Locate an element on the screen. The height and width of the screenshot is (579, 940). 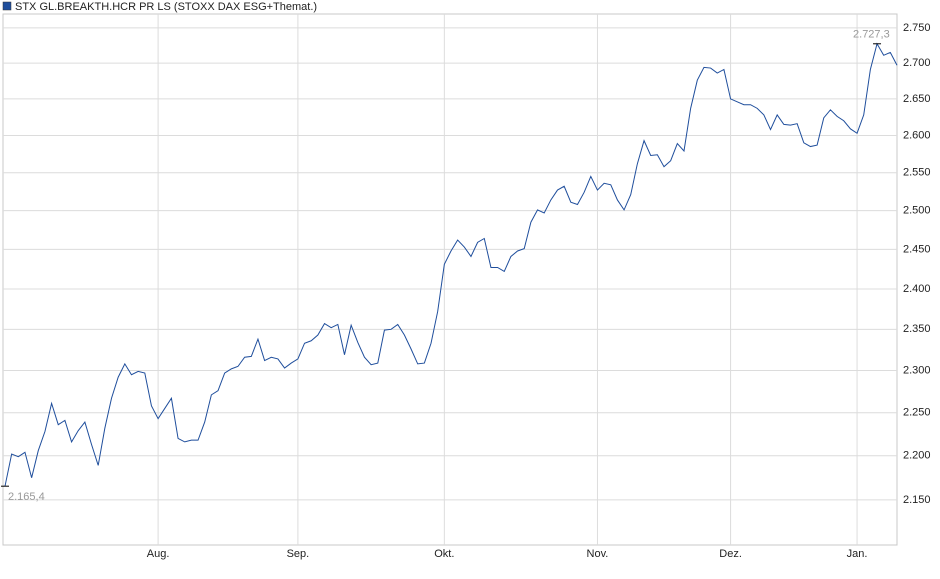
y-tick-label: 2.200 is located at coordinates (917, 456).